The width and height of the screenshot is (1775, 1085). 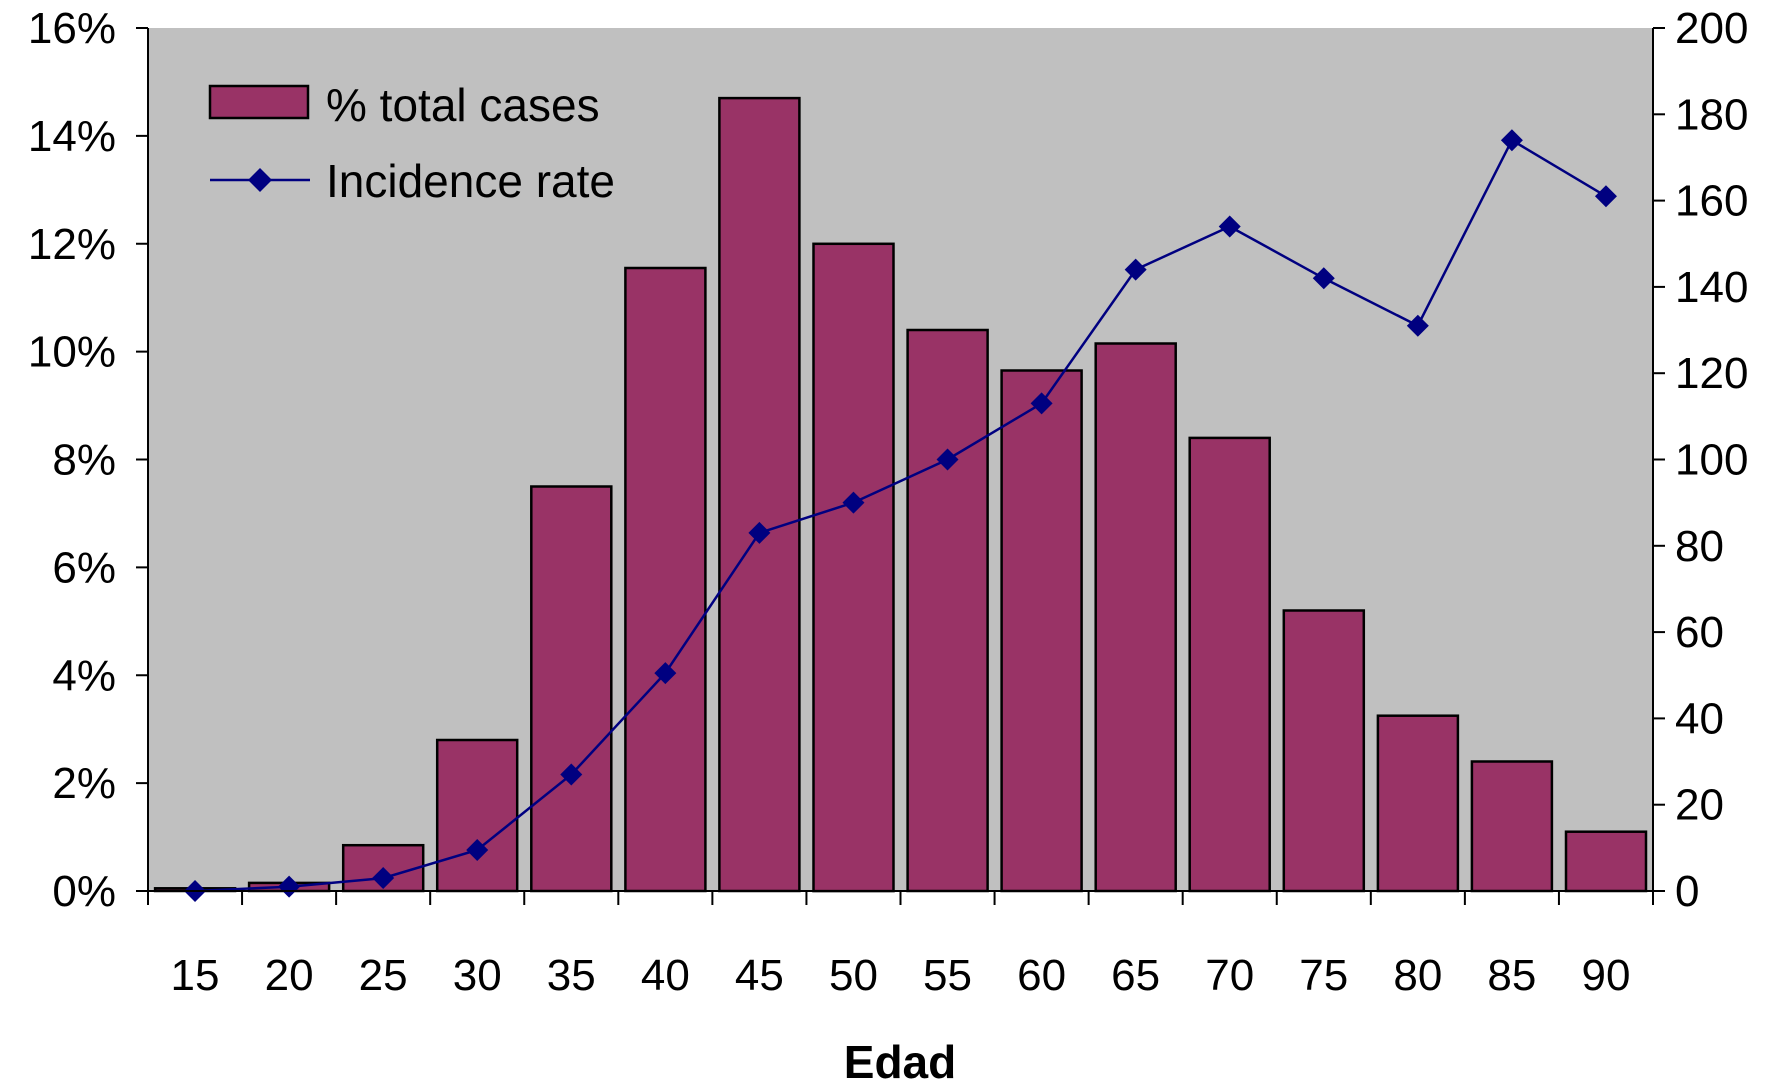 What do you see at coordinates (1711, 287) in the screenshot?
I see `right-tick-label: 140` at bounding box center [1711, 287].